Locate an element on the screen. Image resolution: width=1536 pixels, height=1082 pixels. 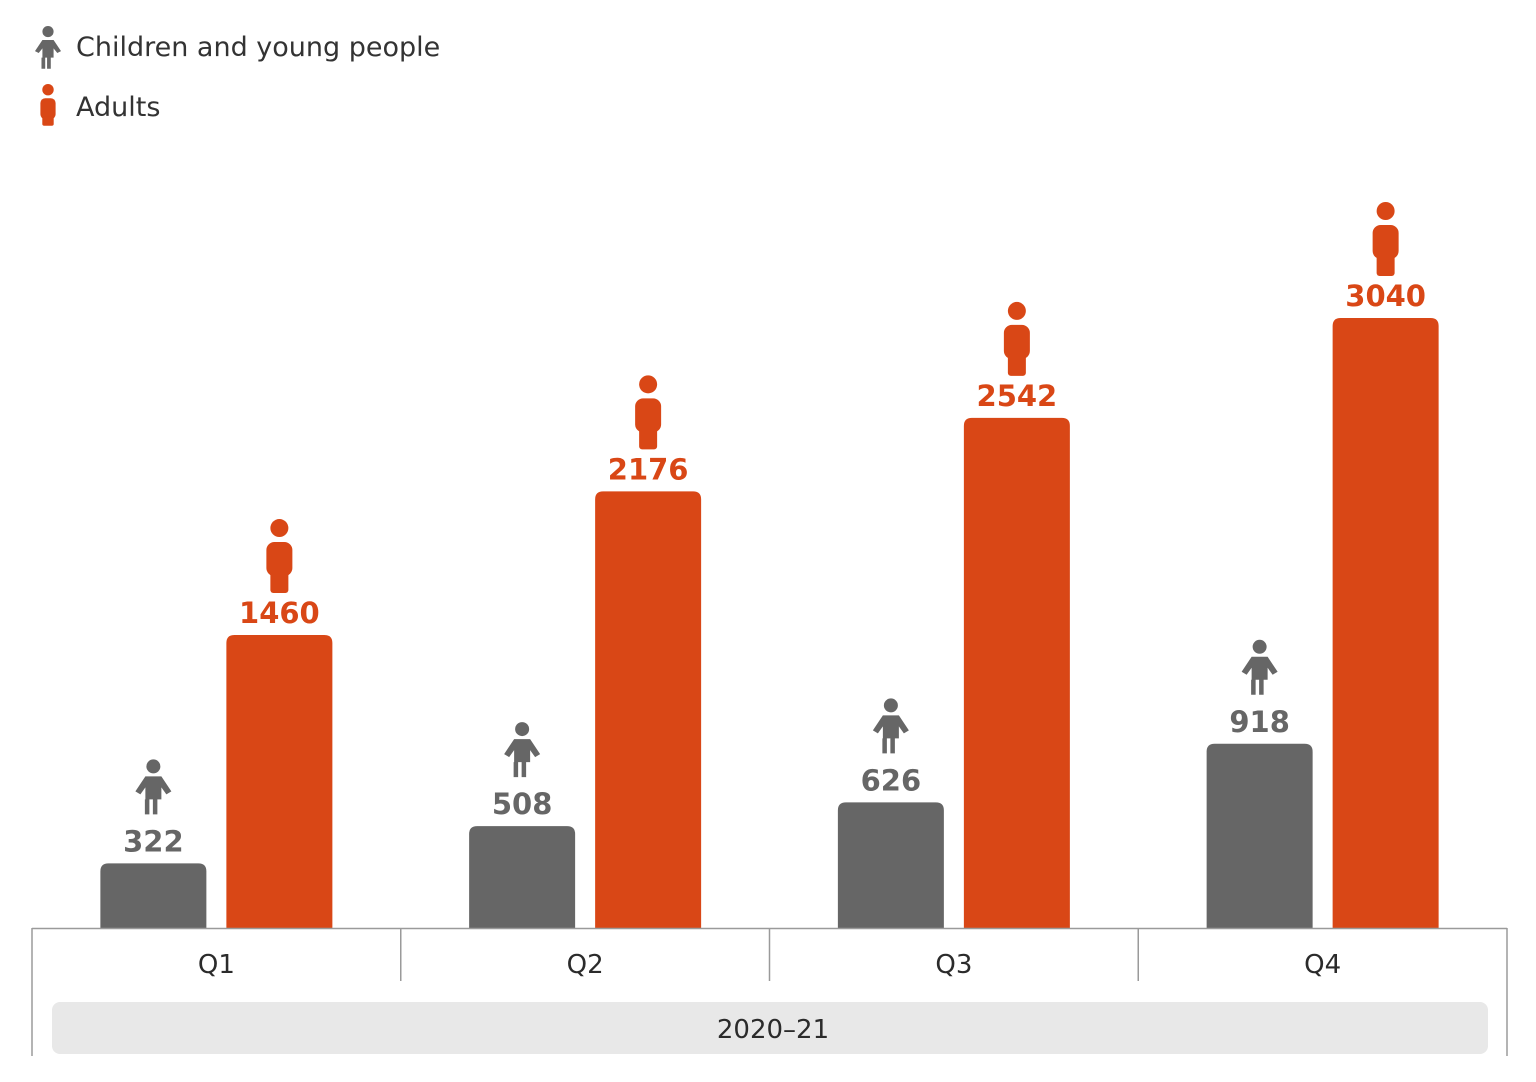
value-label-children-q4: 918 is located at coordinates (1259, 722).